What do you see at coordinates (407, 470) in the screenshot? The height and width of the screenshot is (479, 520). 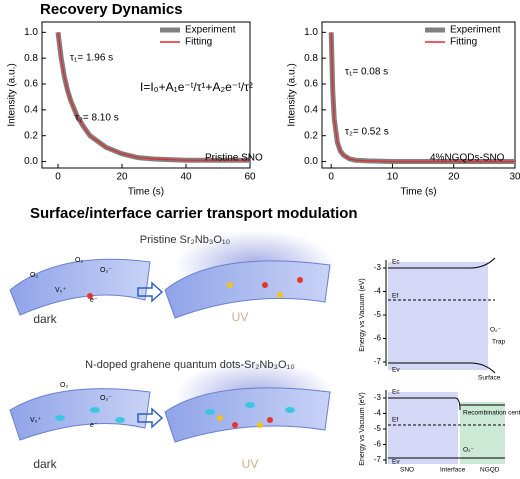 I see `energy-label: SNO` at bounding box center [407, 470].